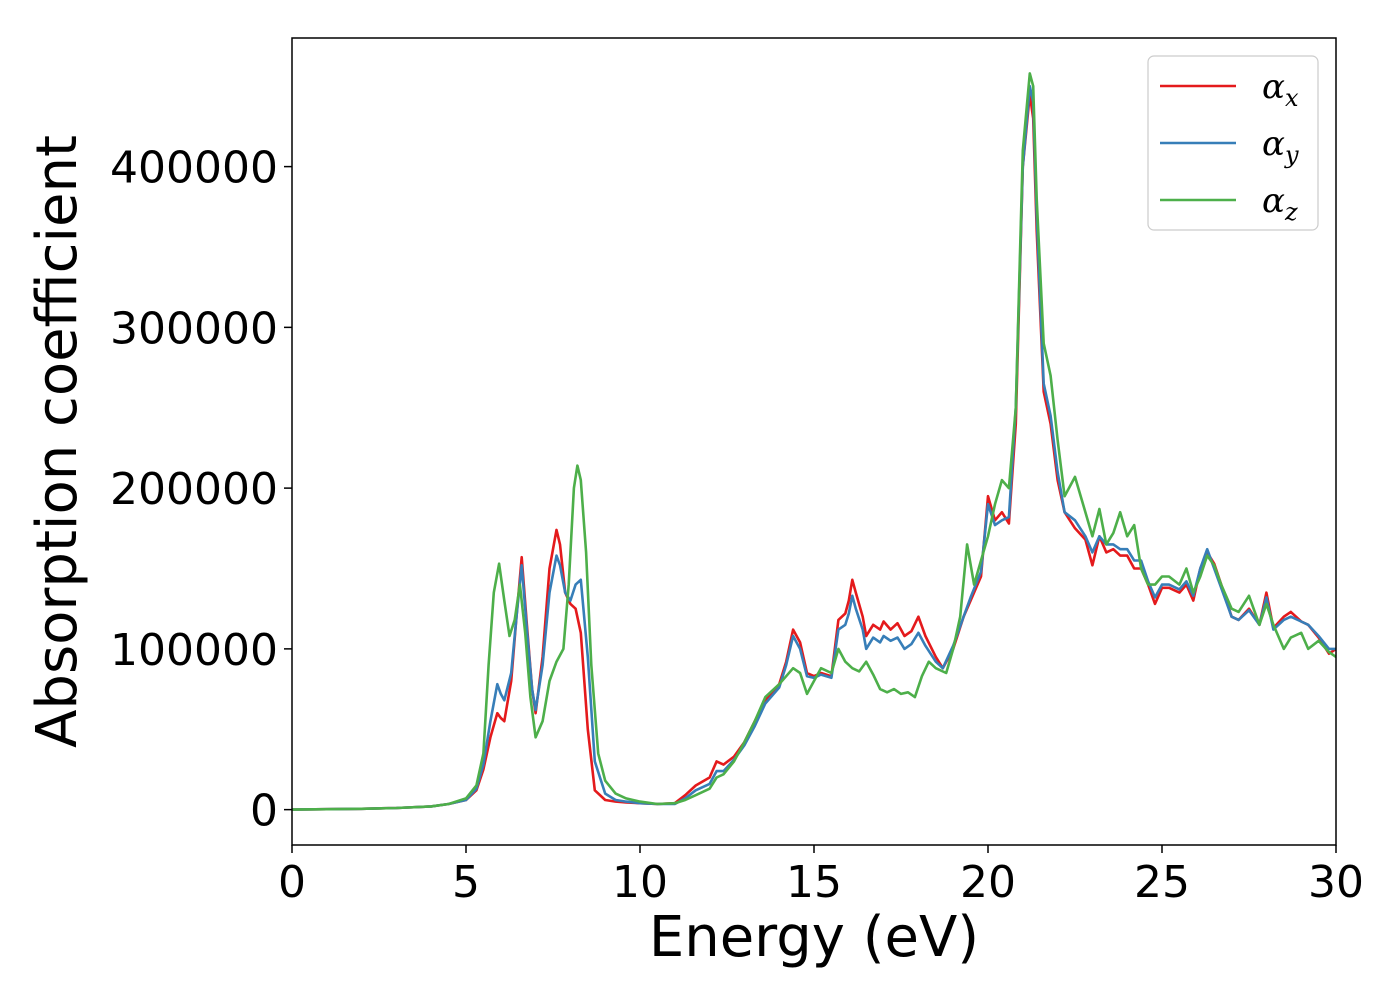  What do you see at coordinates (264, 811) in the screenshot?
I see `y-tick-label: 0` at bounding box center [264, 811].